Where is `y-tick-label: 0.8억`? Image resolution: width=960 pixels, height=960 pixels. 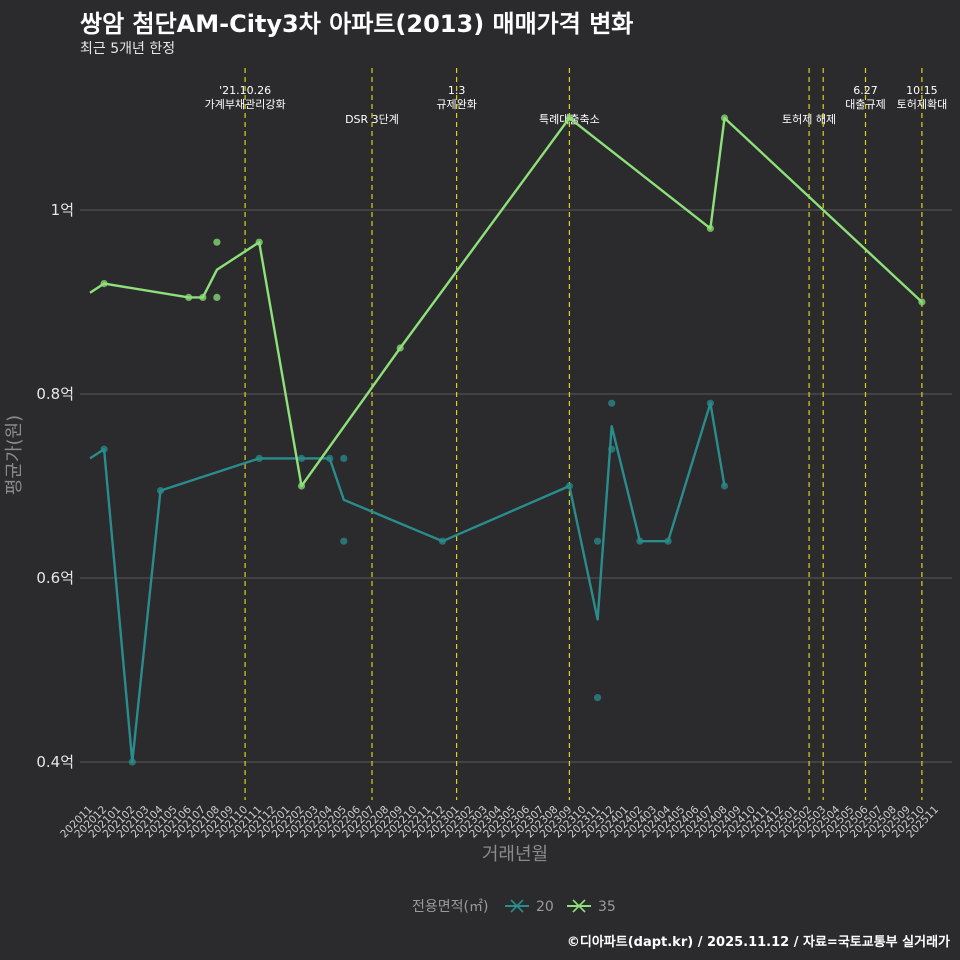 y-tick-label: 0.8억 is located at coordinates (55, 394).